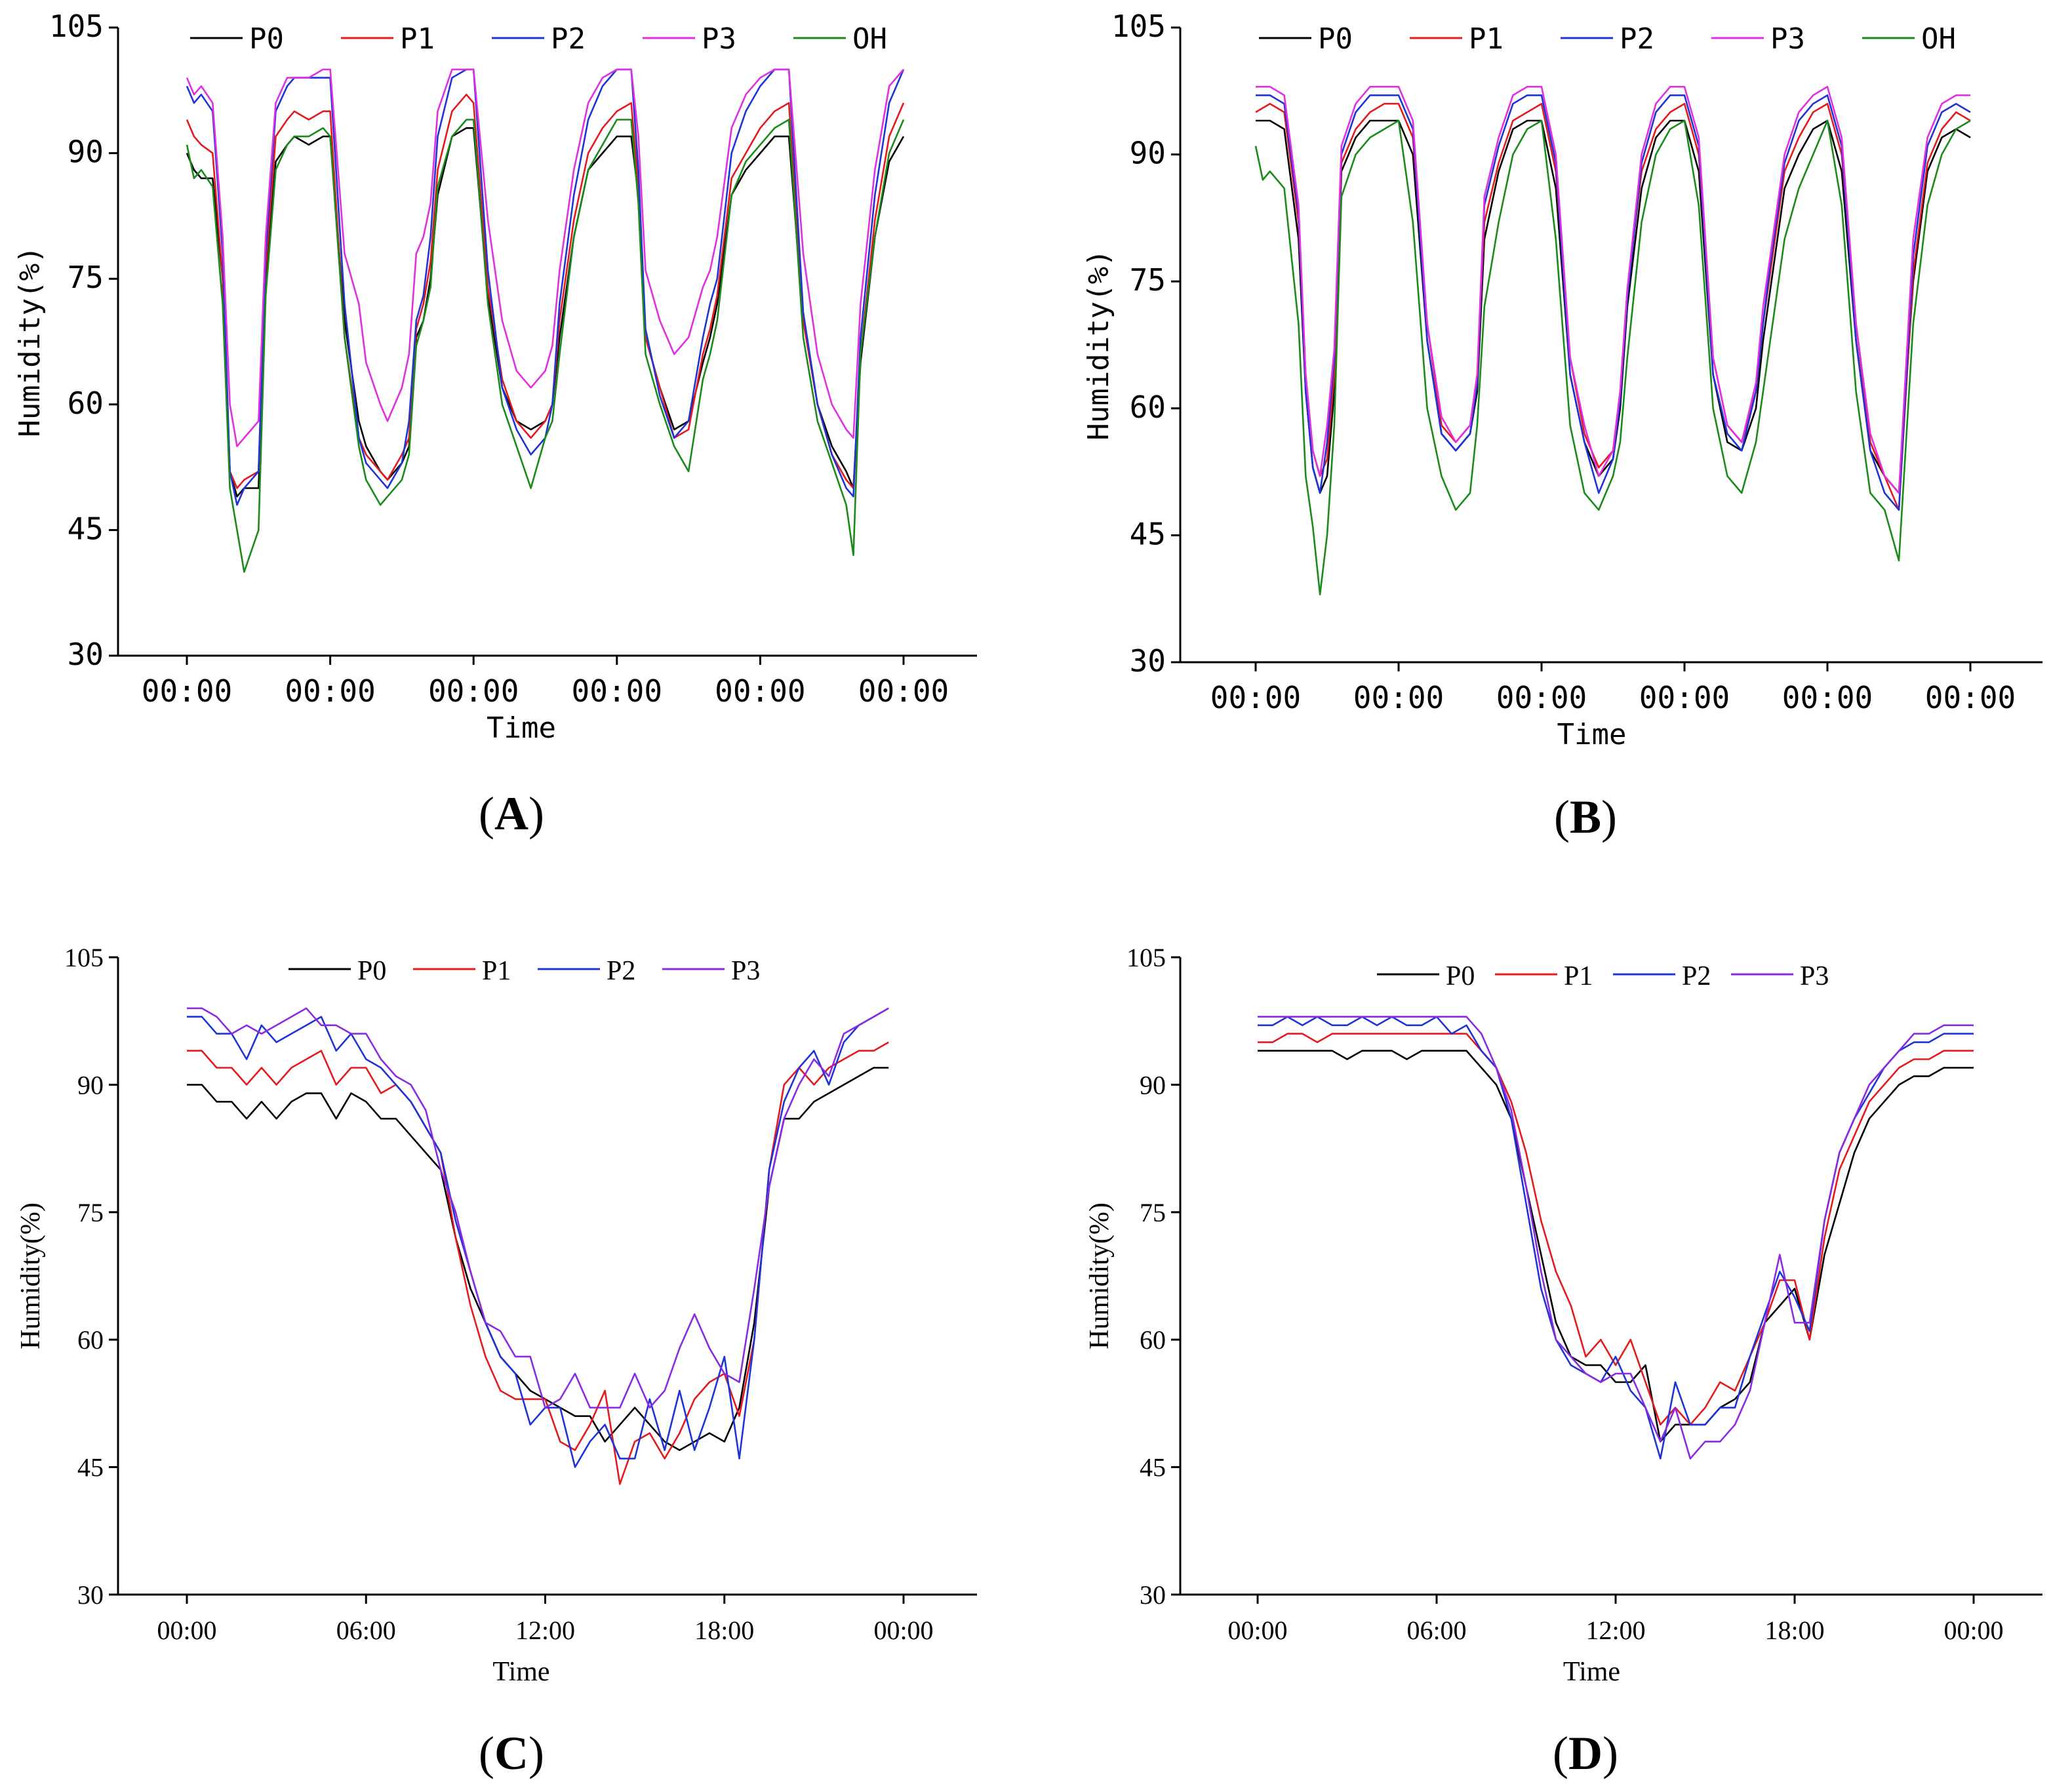 The width and height of the screenshot is (2072, 1788). I want to click on panel-label: (C), so click(512, 1753).